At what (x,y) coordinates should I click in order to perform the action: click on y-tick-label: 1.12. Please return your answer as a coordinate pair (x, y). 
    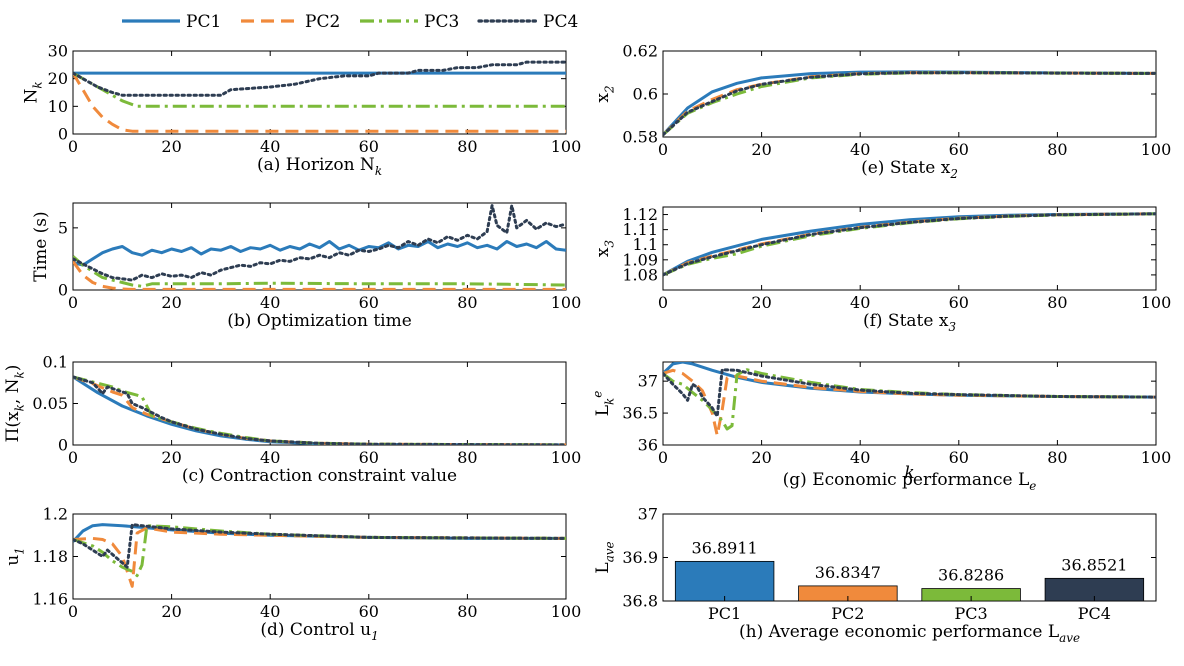
    Looking at the image, I should click on (640, 214).